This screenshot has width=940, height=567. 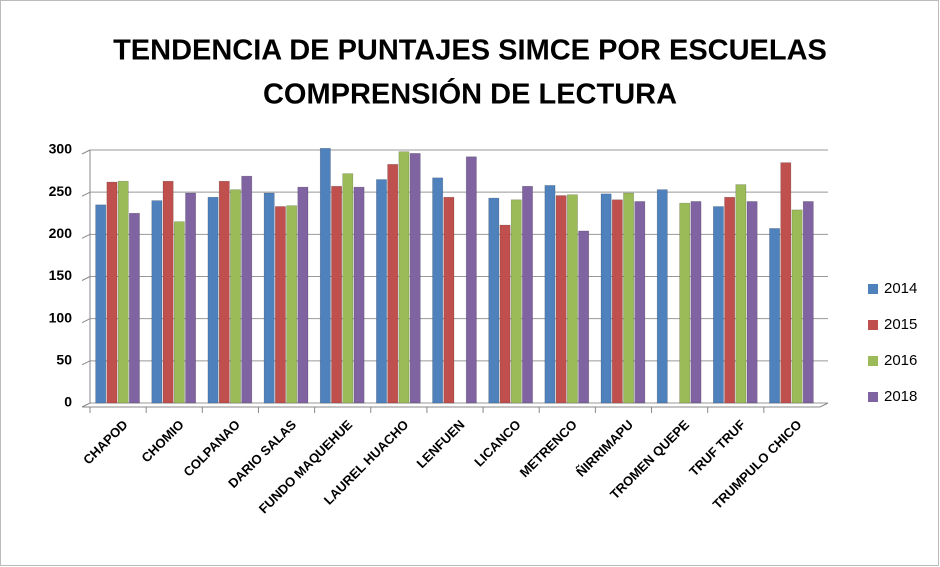 What do you see at coordinates (64, 360) in the screenshot?
I see `y-tick-label: 50` at bounding box center [64, 360].